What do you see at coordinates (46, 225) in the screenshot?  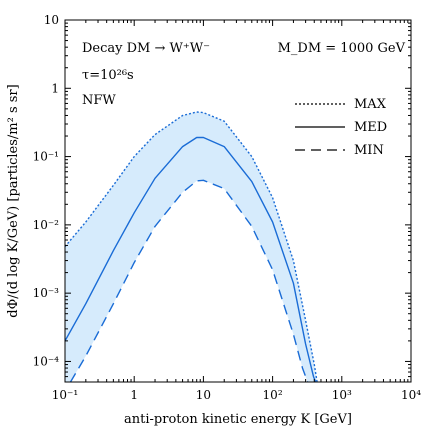 I see `y-tick-label: 10⁻²` at bounding box center [46, 225].